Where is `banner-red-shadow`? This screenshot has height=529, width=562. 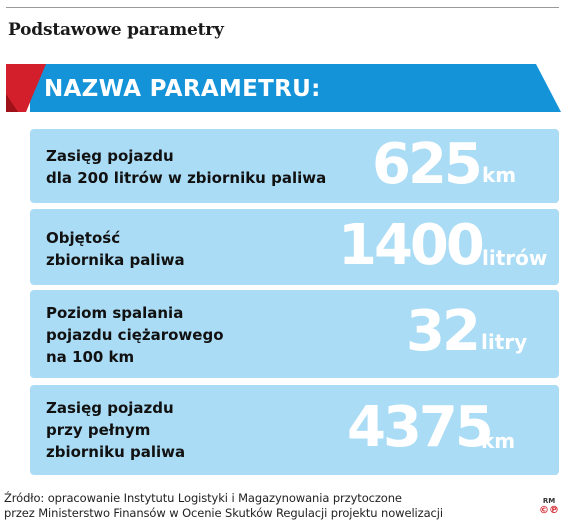 banner-red-shadow is located at coordinates (12, 103).